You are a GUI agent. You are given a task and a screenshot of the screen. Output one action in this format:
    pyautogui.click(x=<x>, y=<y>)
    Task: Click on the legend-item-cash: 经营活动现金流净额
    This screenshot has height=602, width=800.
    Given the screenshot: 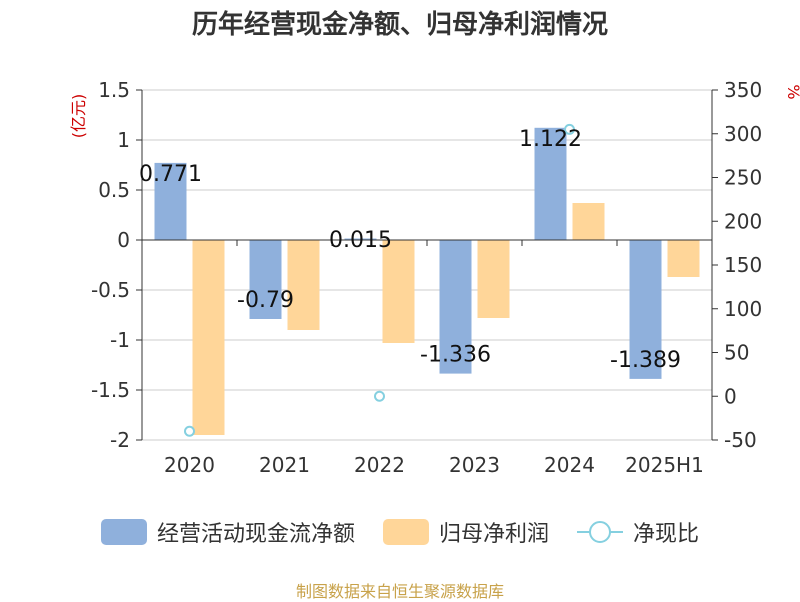 What is the action you would take?
    pyautogui.click(x=227, y=532)
    